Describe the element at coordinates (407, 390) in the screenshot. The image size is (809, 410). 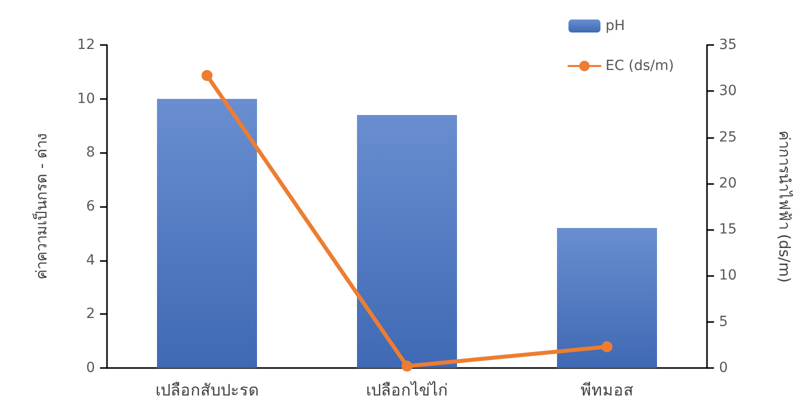
I see `x-tick-label: เปลือกไข่ไก่` at that location.